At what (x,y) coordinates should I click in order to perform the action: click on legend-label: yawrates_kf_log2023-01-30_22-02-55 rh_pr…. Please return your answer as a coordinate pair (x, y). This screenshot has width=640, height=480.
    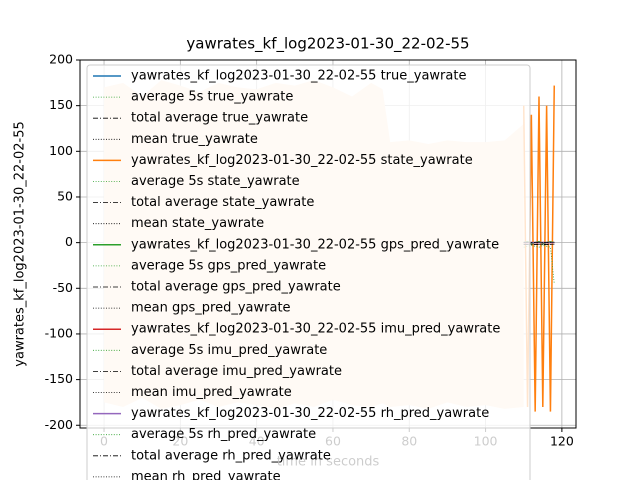
    Looking at the image, I should click on (310, 413).